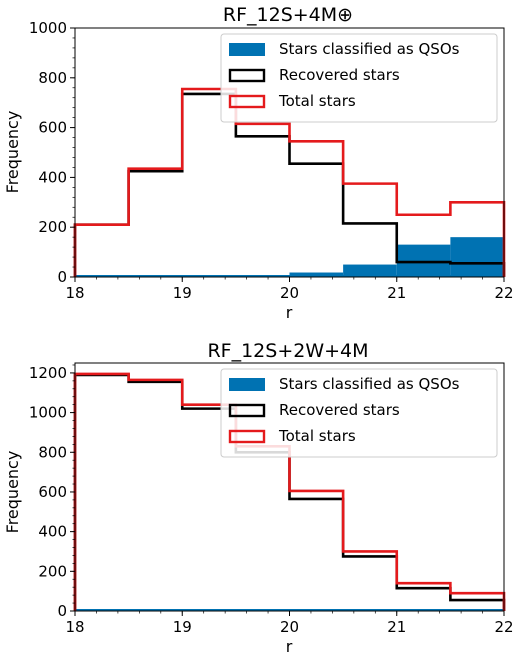 Image resolution: width=520 pixels, height=656 pixels. Describe the element at coordinates (287, 351) in the screenshot. I see `chart-title: RF_12S+2W+4M` at that location.